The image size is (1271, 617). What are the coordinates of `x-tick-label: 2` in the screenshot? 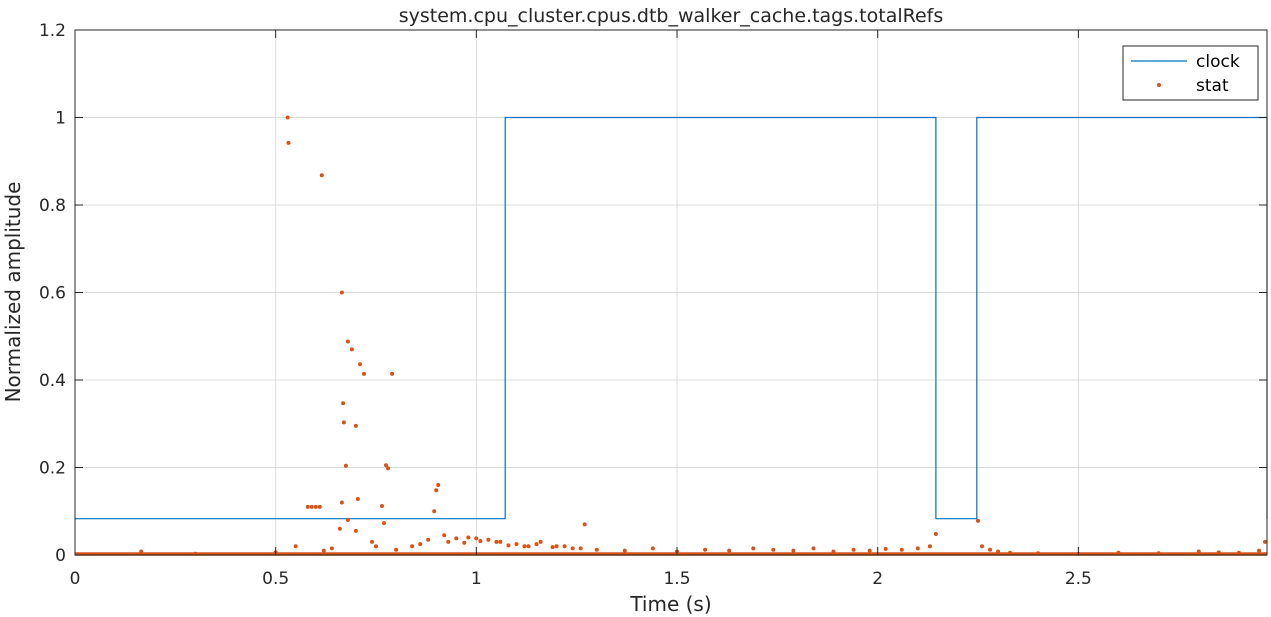 It's located at (877, 579).